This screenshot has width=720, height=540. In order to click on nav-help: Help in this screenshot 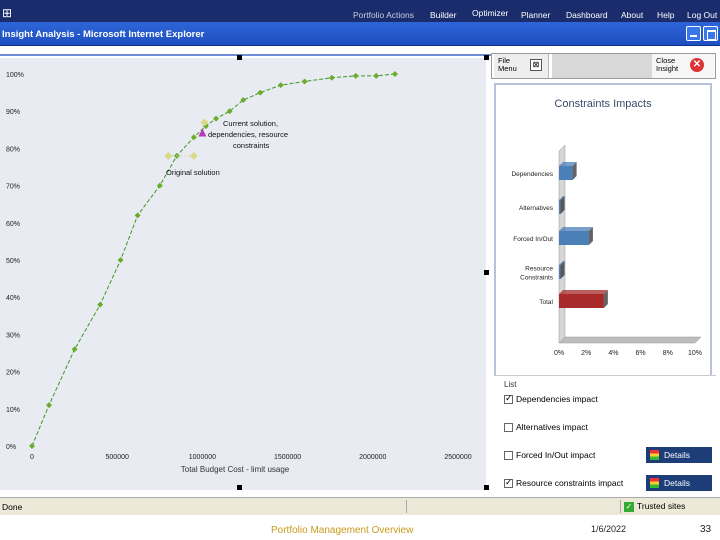, I will do `click(666, 15)`.